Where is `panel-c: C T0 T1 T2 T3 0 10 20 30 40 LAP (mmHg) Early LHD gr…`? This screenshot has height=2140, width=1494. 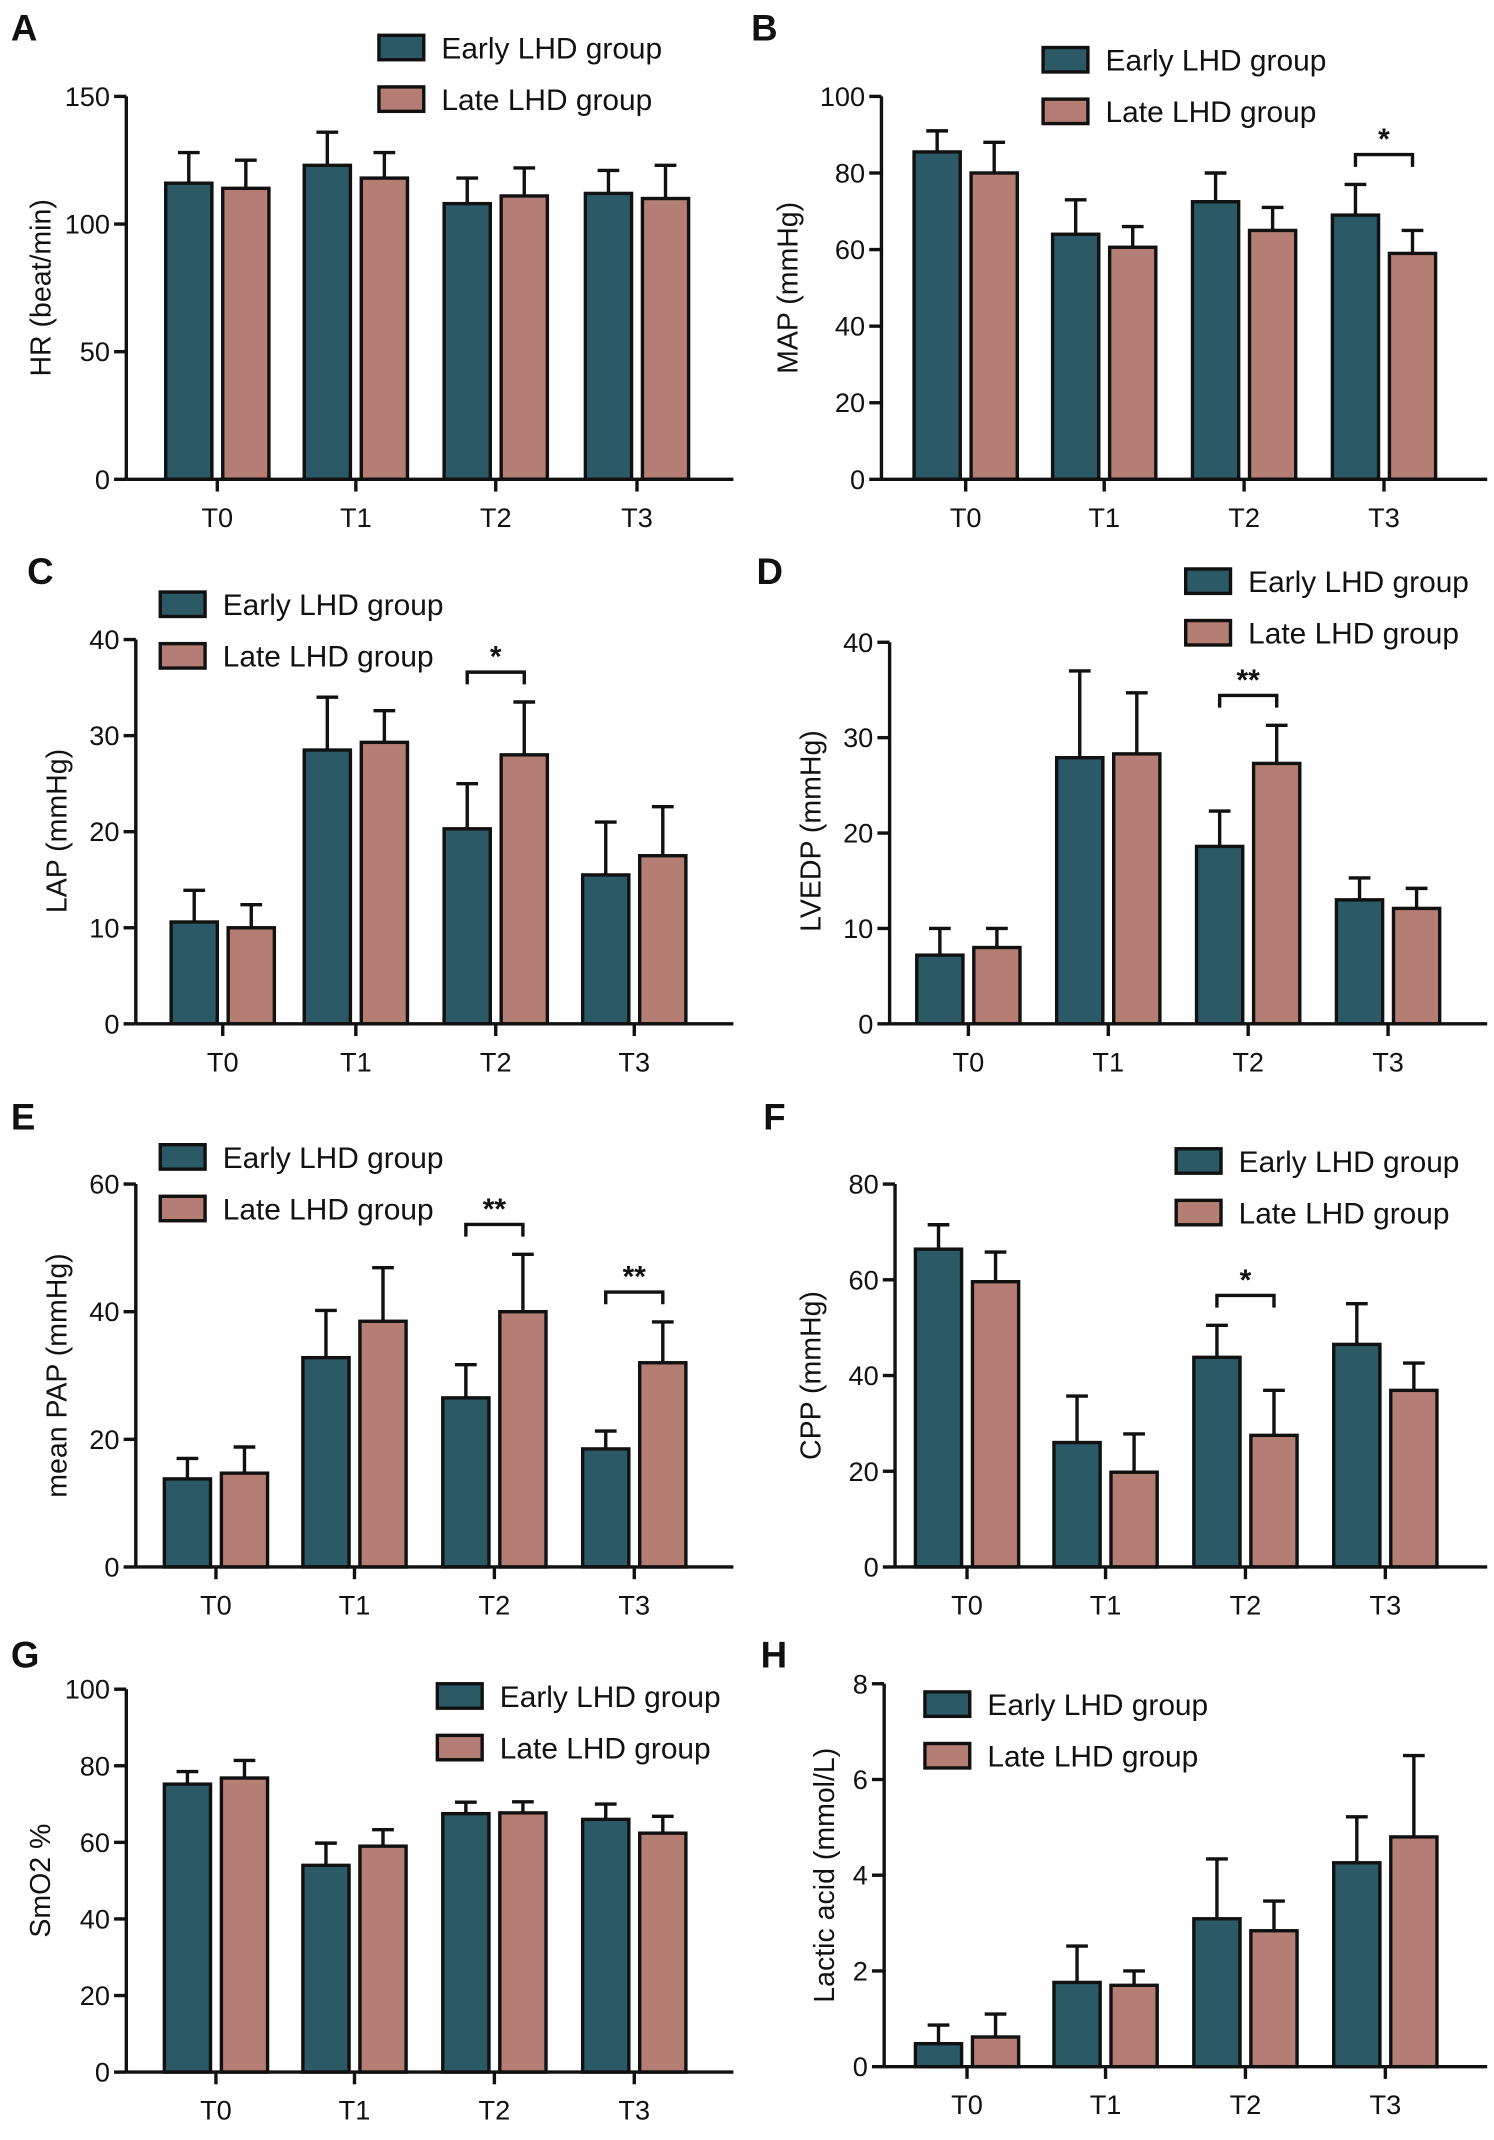 panel-c: C T0 T1 T2 T3 0 10 20 30 40 LAP (mmHg) Early LHD gr… is located at coordinates (380, 814).